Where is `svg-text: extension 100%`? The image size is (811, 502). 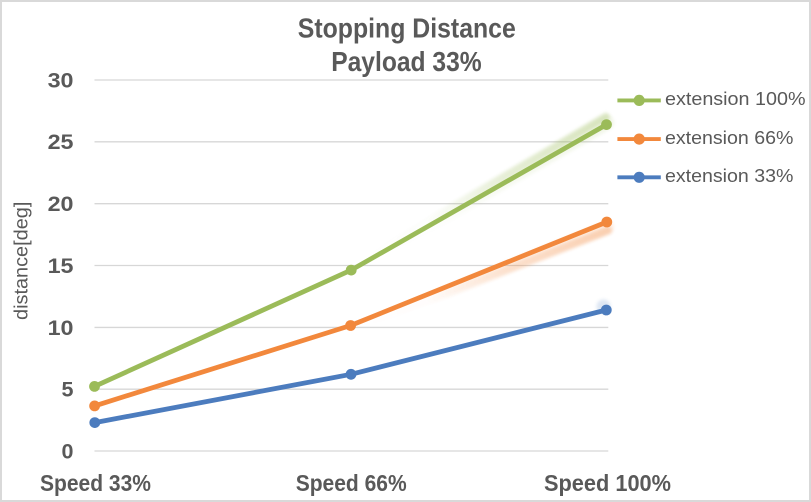 svg-text: extension 100% is located at coordinates (735, 98).